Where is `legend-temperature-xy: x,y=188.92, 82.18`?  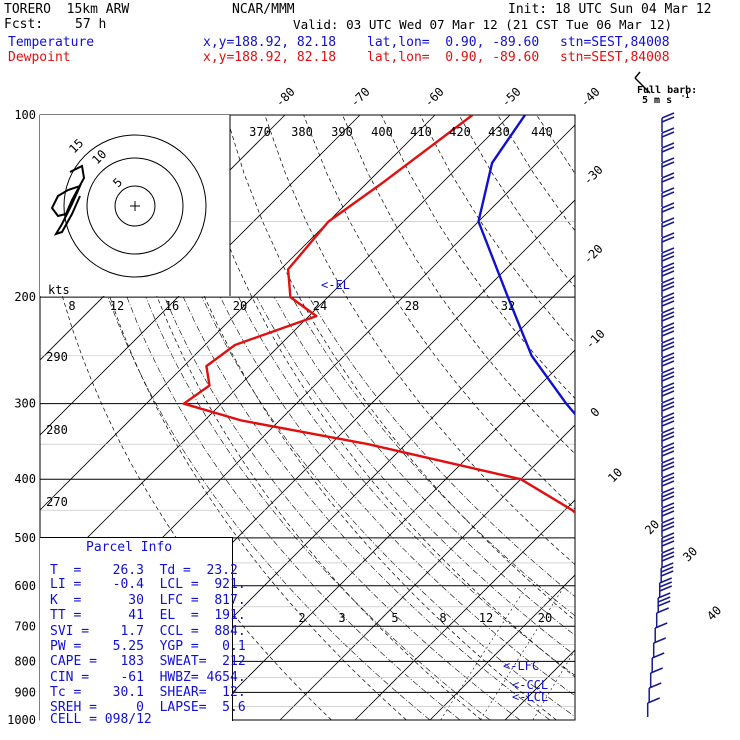
legend-temperature-xy: x,y=188.92, 82.18 is located at coordinates (270, 42).